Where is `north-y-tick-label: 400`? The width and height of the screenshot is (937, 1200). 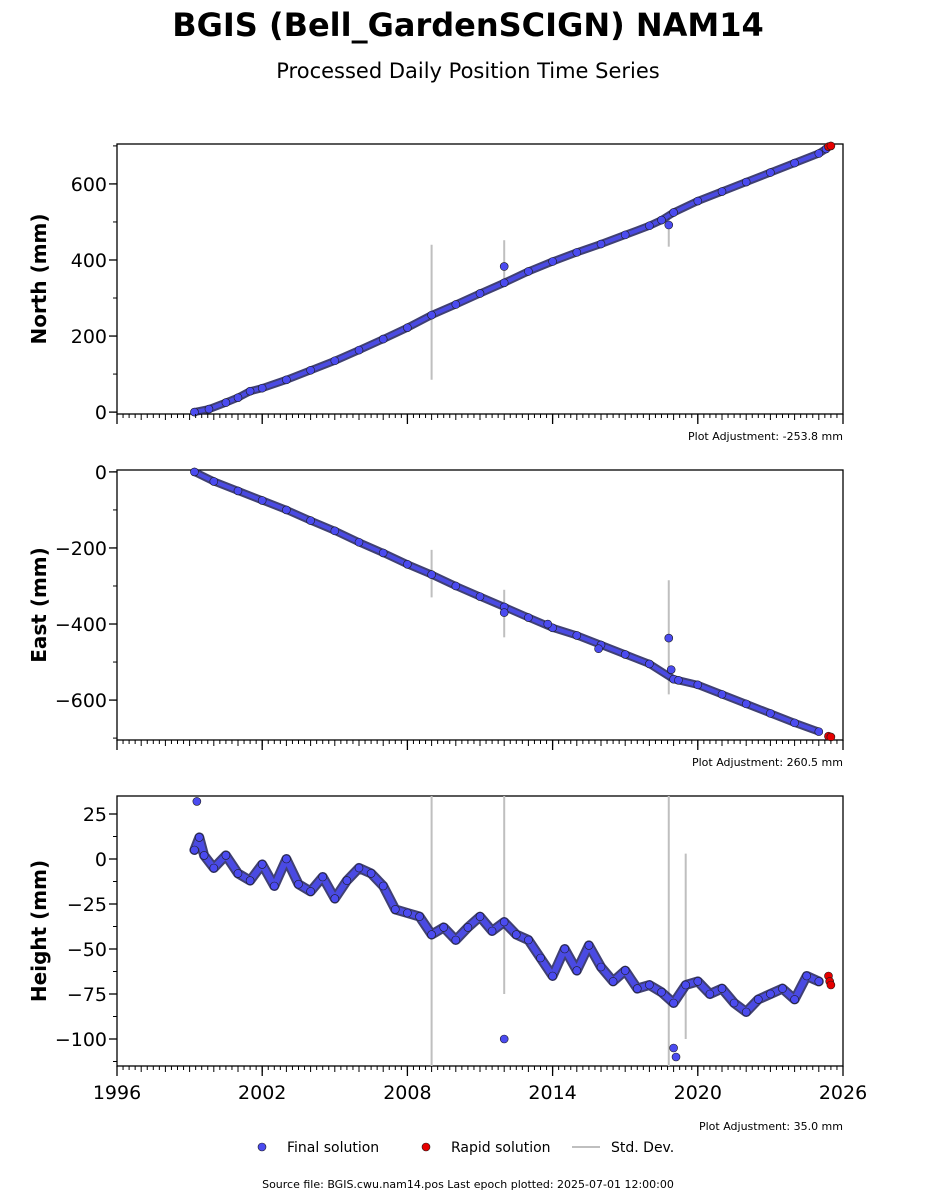 north-y-tick-label: 400 is located at coordinates (89, 261).